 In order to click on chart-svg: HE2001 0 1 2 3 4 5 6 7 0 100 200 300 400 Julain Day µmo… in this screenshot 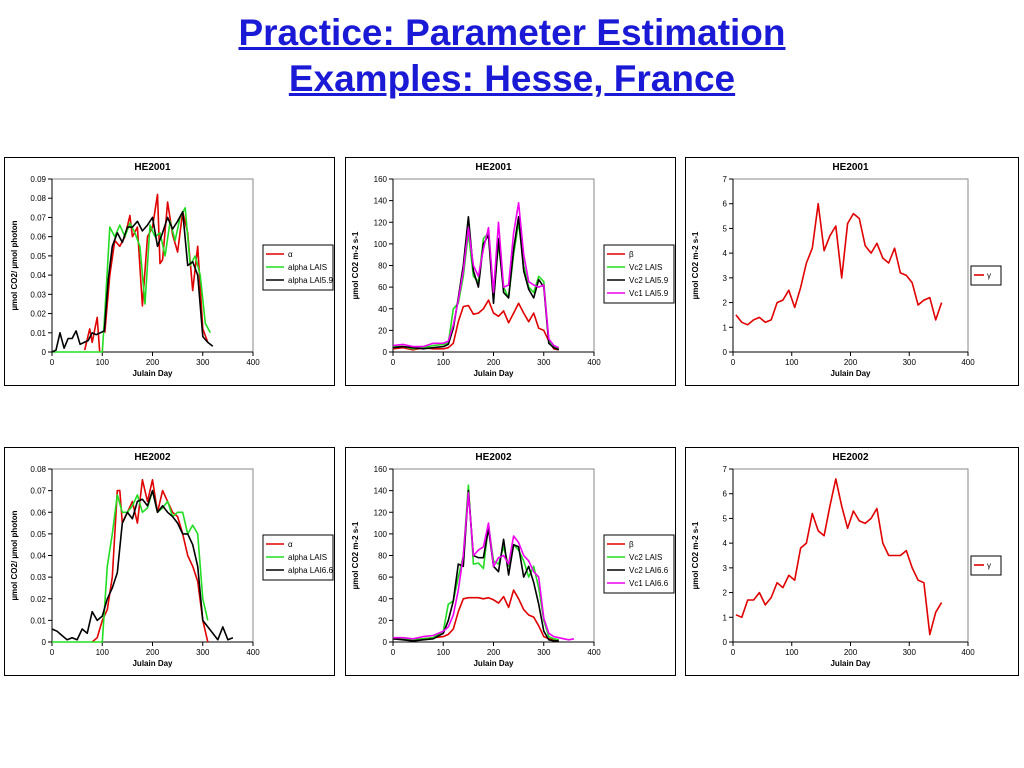, I will do `click(846, 270)`.